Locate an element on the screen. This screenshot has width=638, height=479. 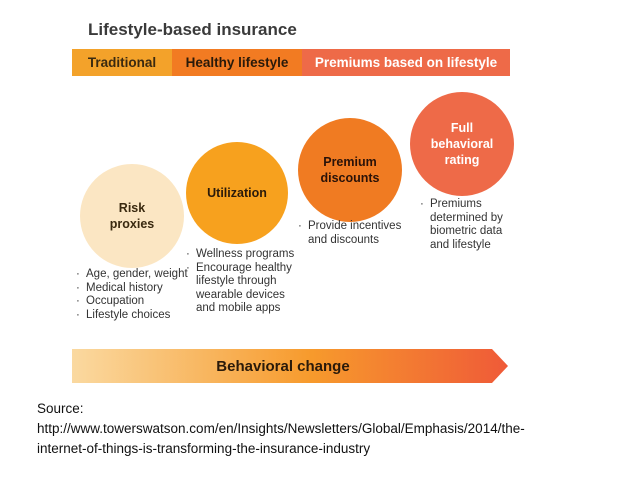
bullet-item: Medical history is located at coordinates (132, 289).